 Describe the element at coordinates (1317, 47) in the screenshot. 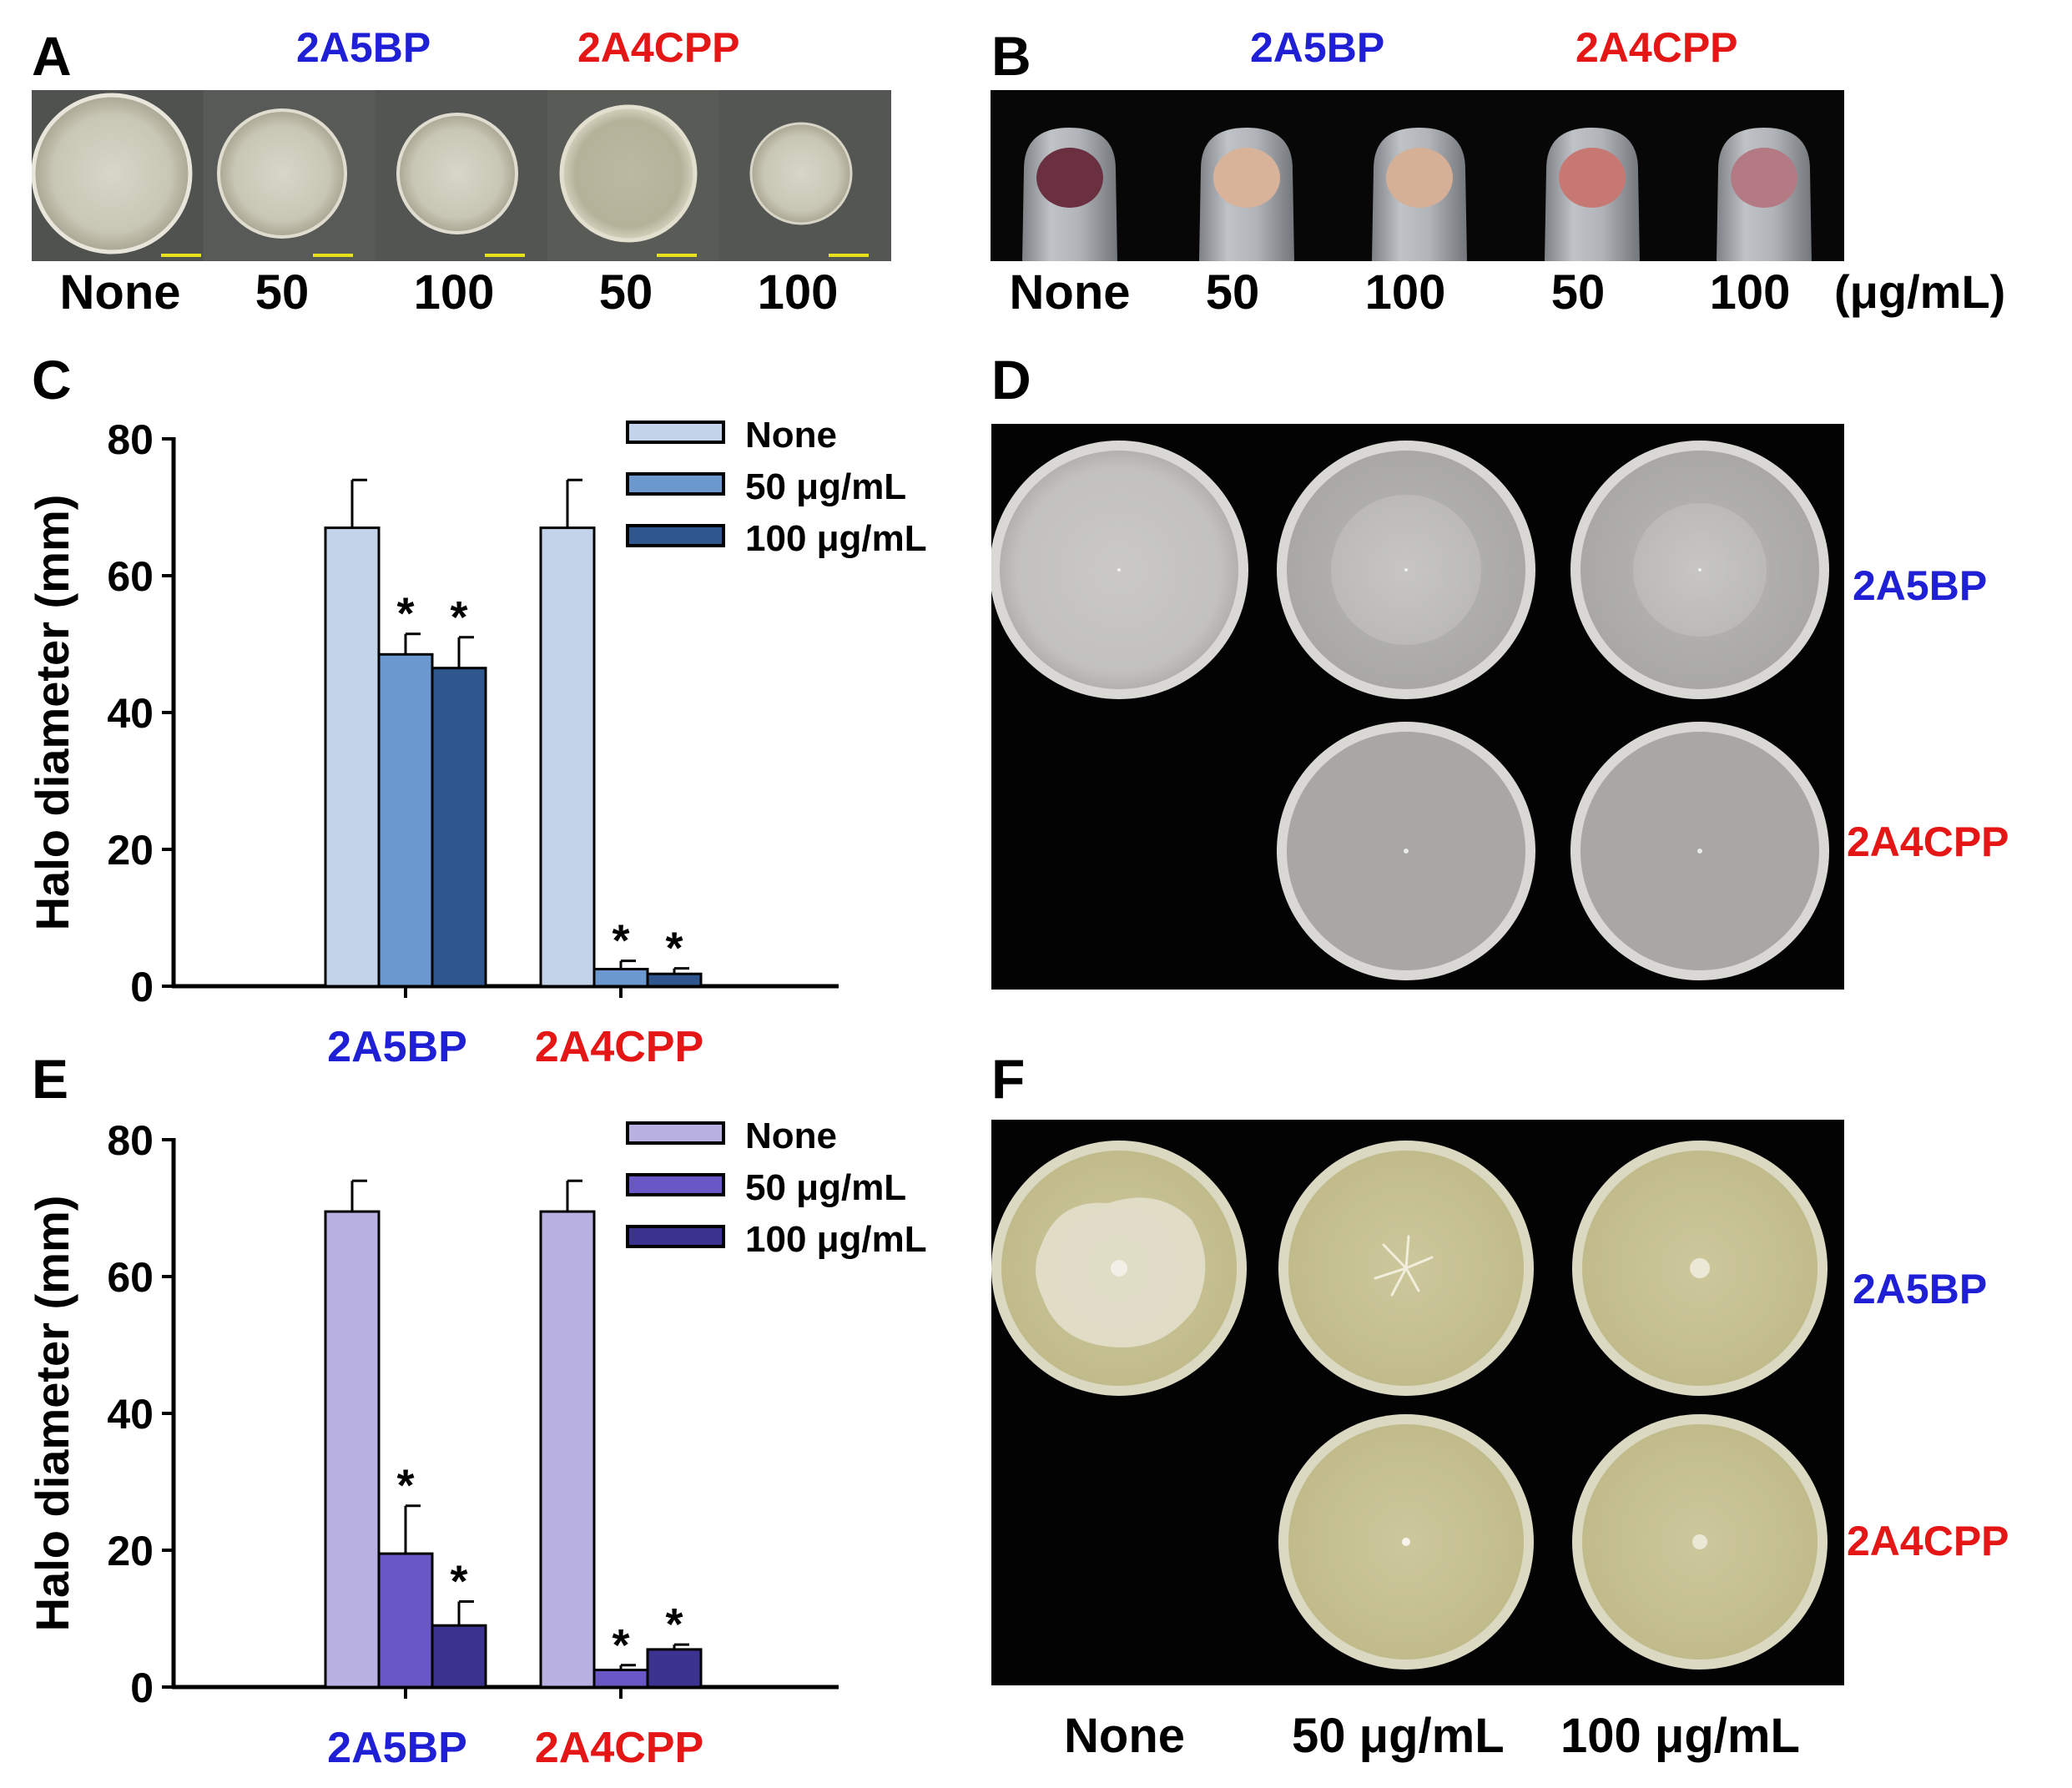

I see `panel-b-header-2a5bp: 2A5BP` at that location.